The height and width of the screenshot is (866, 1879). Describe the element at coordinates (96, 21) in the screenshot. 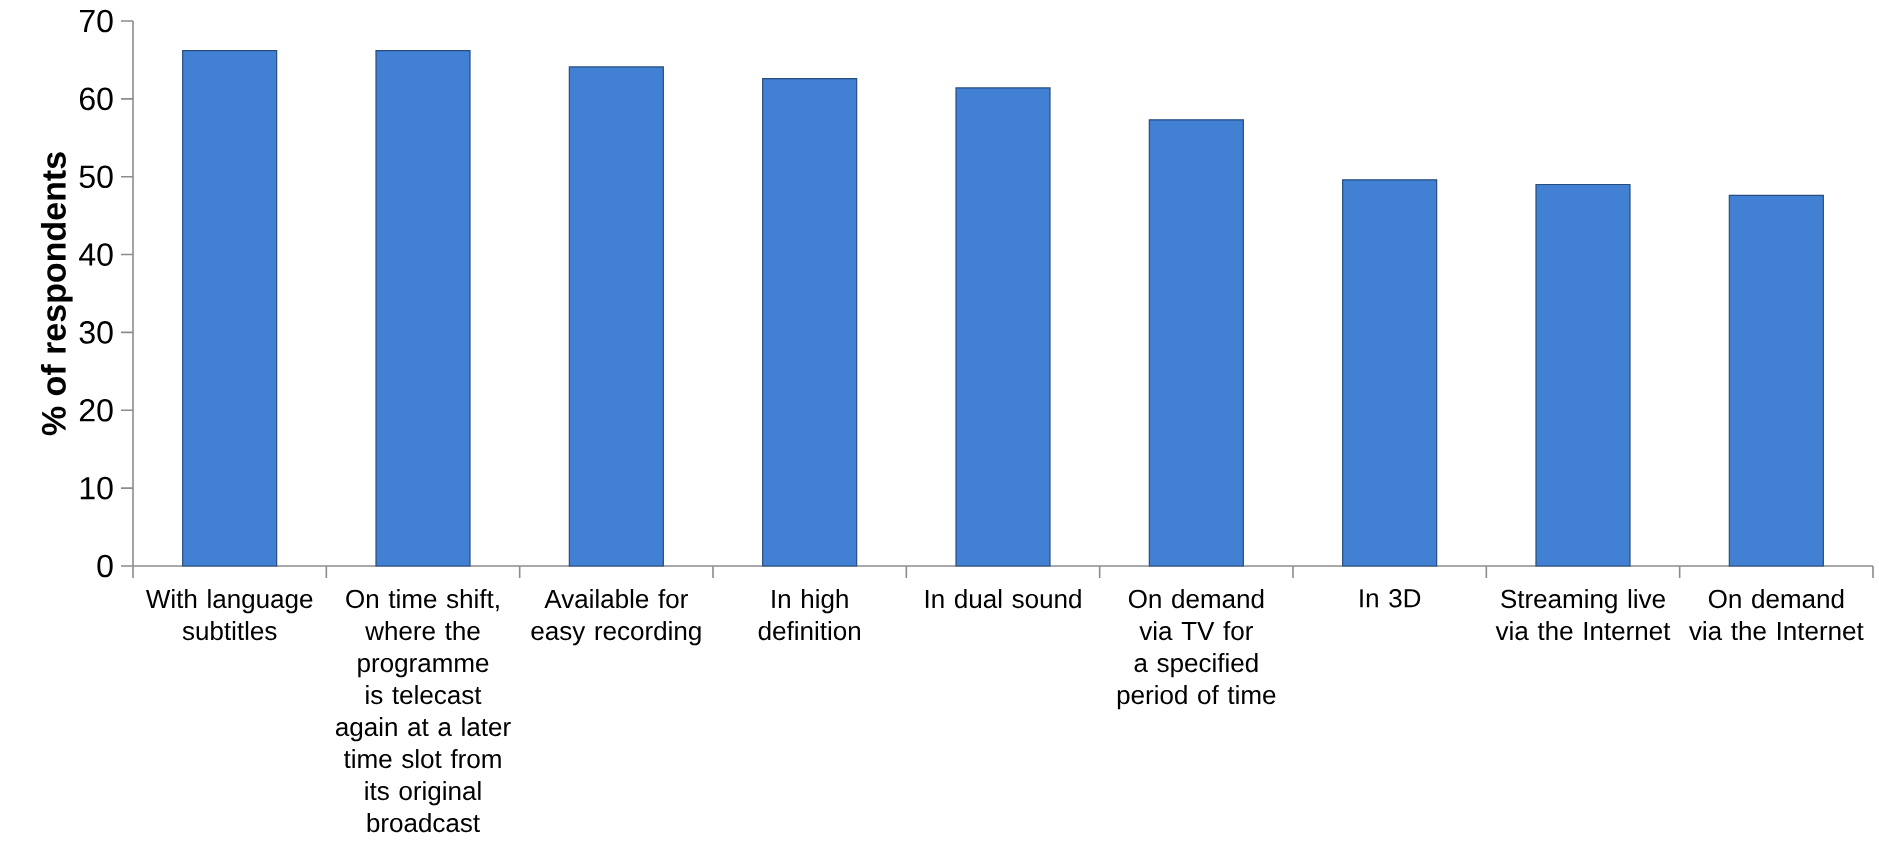

I see `y-tick-label: 70` at that location.